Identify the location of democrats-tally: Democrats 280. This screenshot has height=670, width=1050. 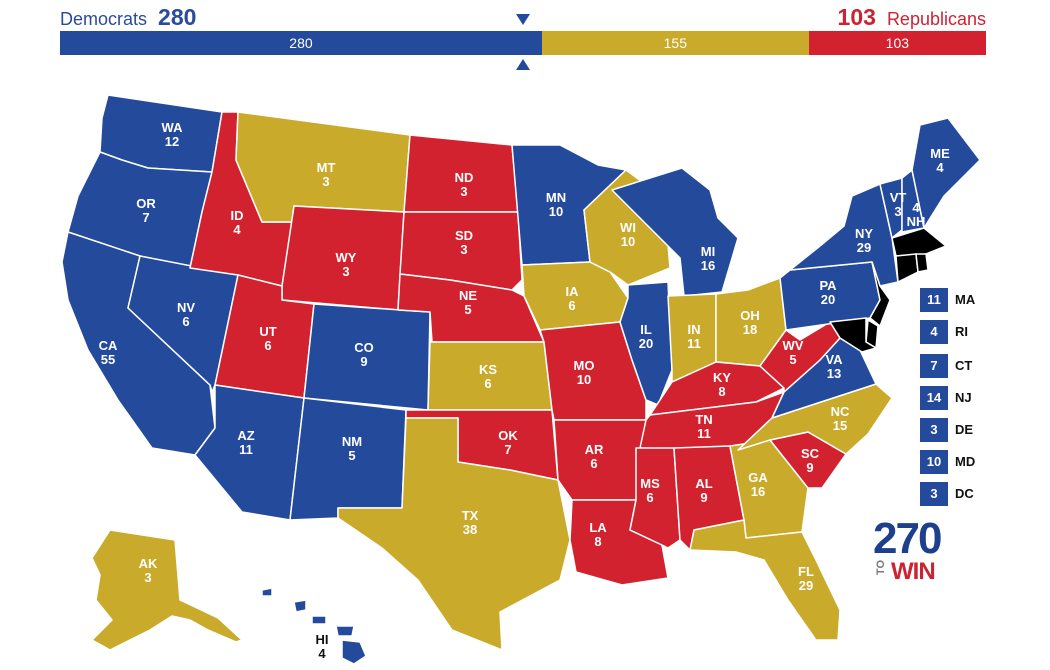
(131, 17).